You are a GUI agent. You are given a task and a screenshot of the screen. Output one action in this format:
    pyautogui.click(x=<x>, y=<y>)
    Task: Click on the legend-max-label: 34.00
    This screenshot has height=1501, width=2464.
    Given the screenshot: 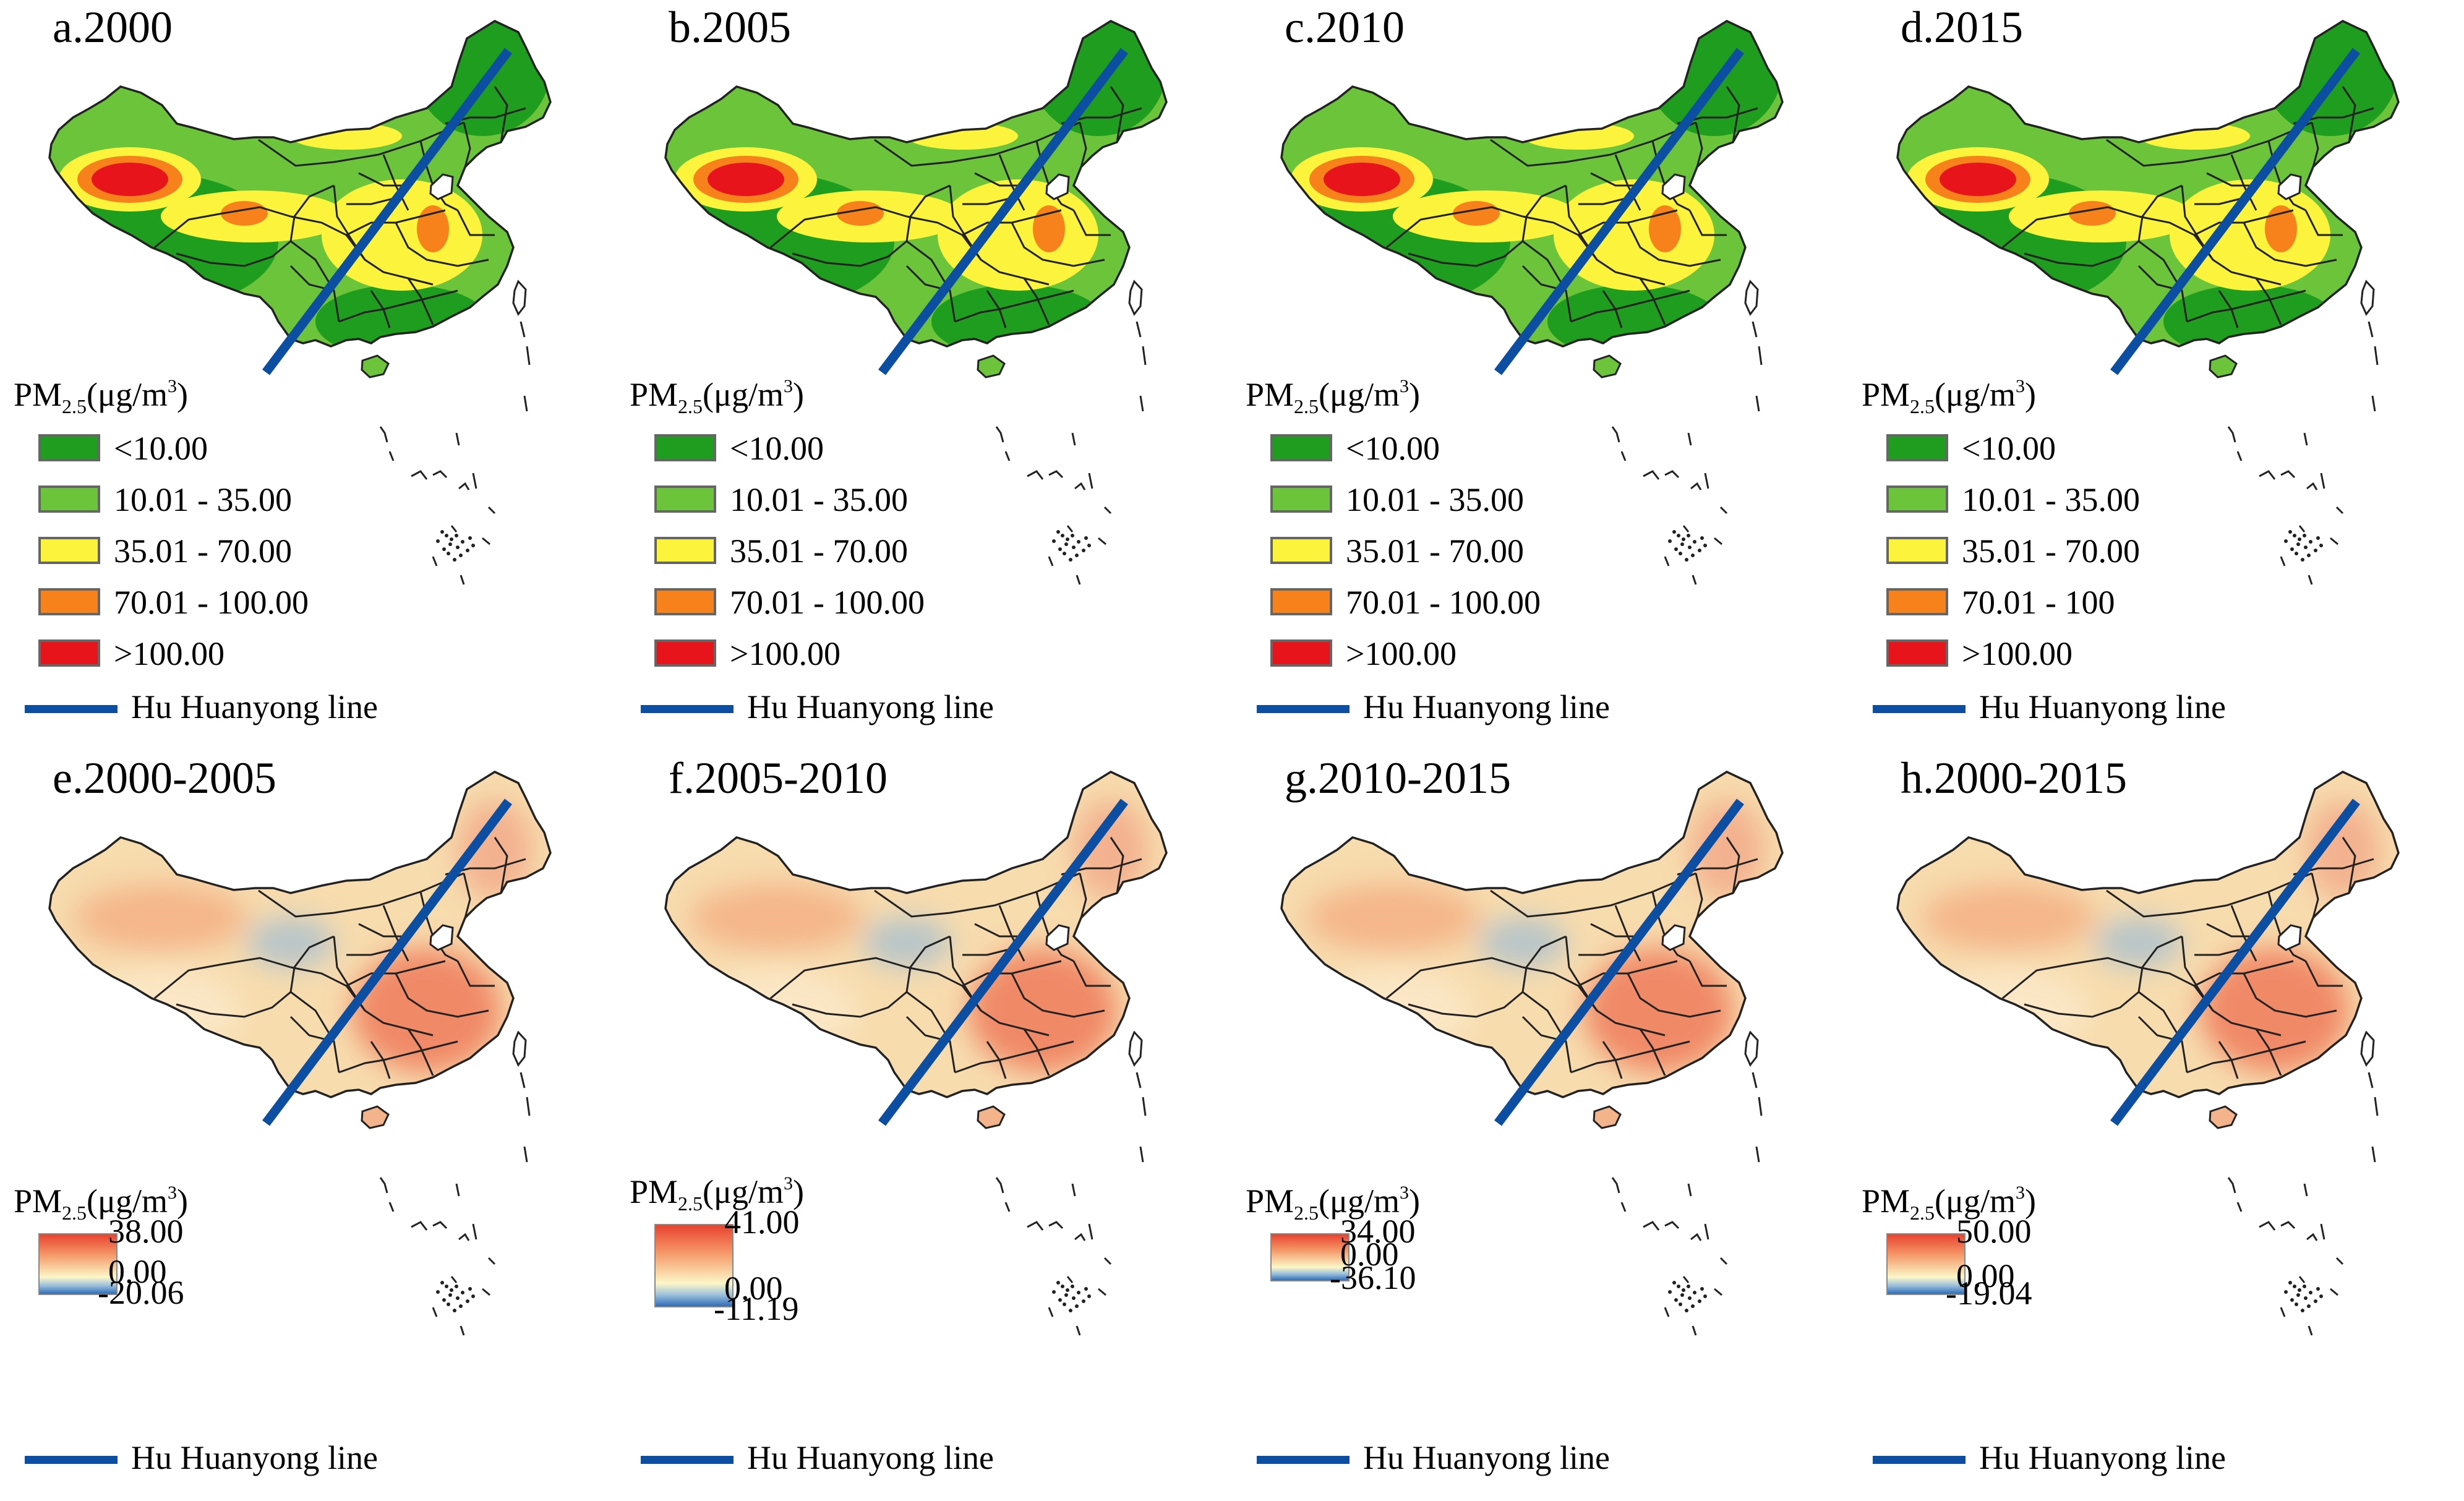 What is the action you would take?
    pyautogui.click(x=1378, y=1231)
    